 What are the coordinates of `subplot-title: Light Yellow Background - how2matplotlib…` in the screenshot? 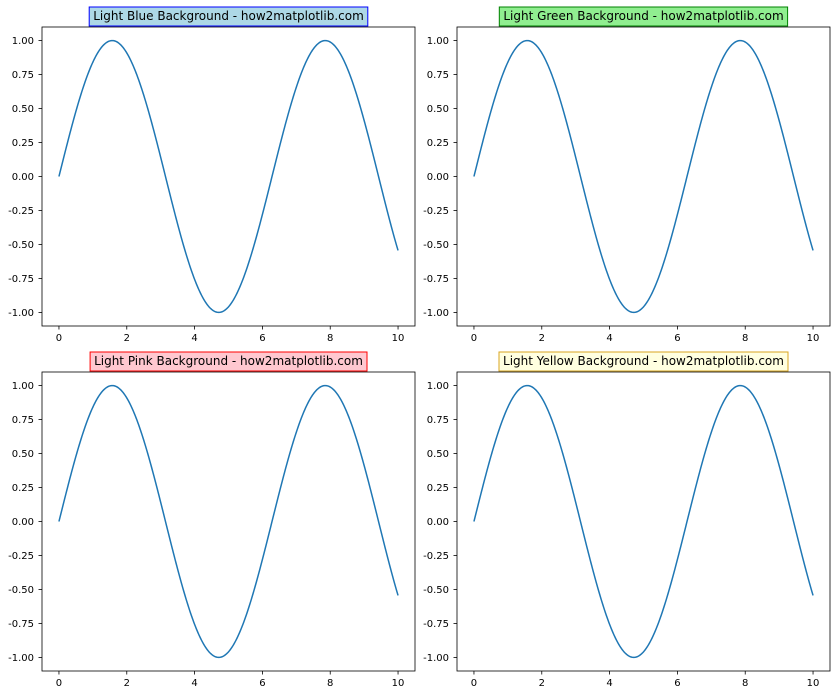 It's located at (643, 361).